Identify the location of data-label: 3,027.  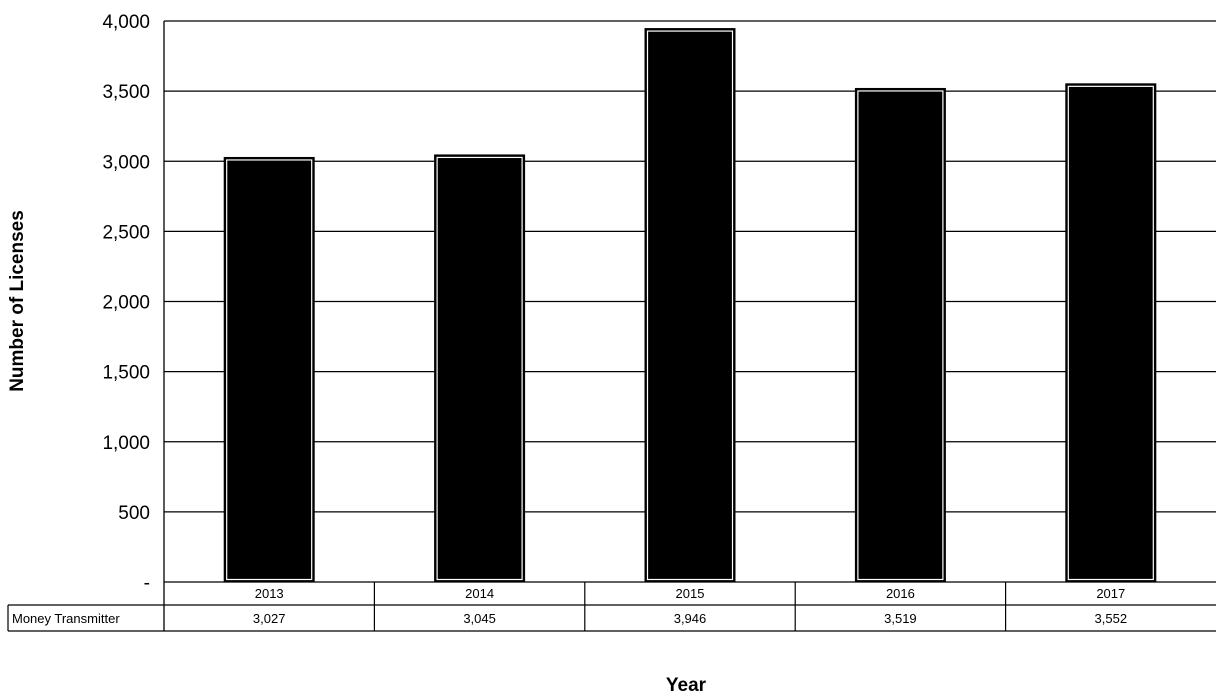
(269, 618).